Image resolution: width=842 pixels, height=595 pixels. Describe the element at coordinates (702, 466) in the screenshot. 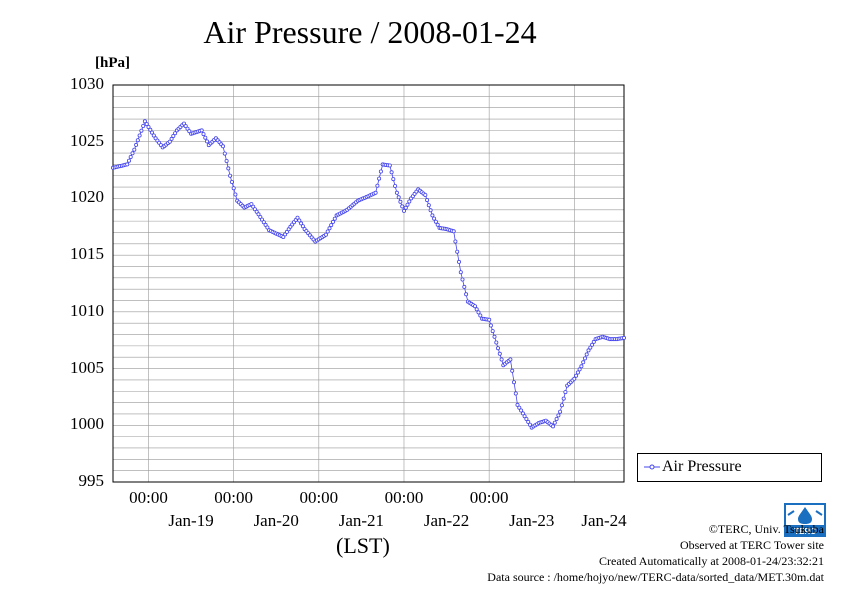

I see `legend-label: Air Pressure` at that location.